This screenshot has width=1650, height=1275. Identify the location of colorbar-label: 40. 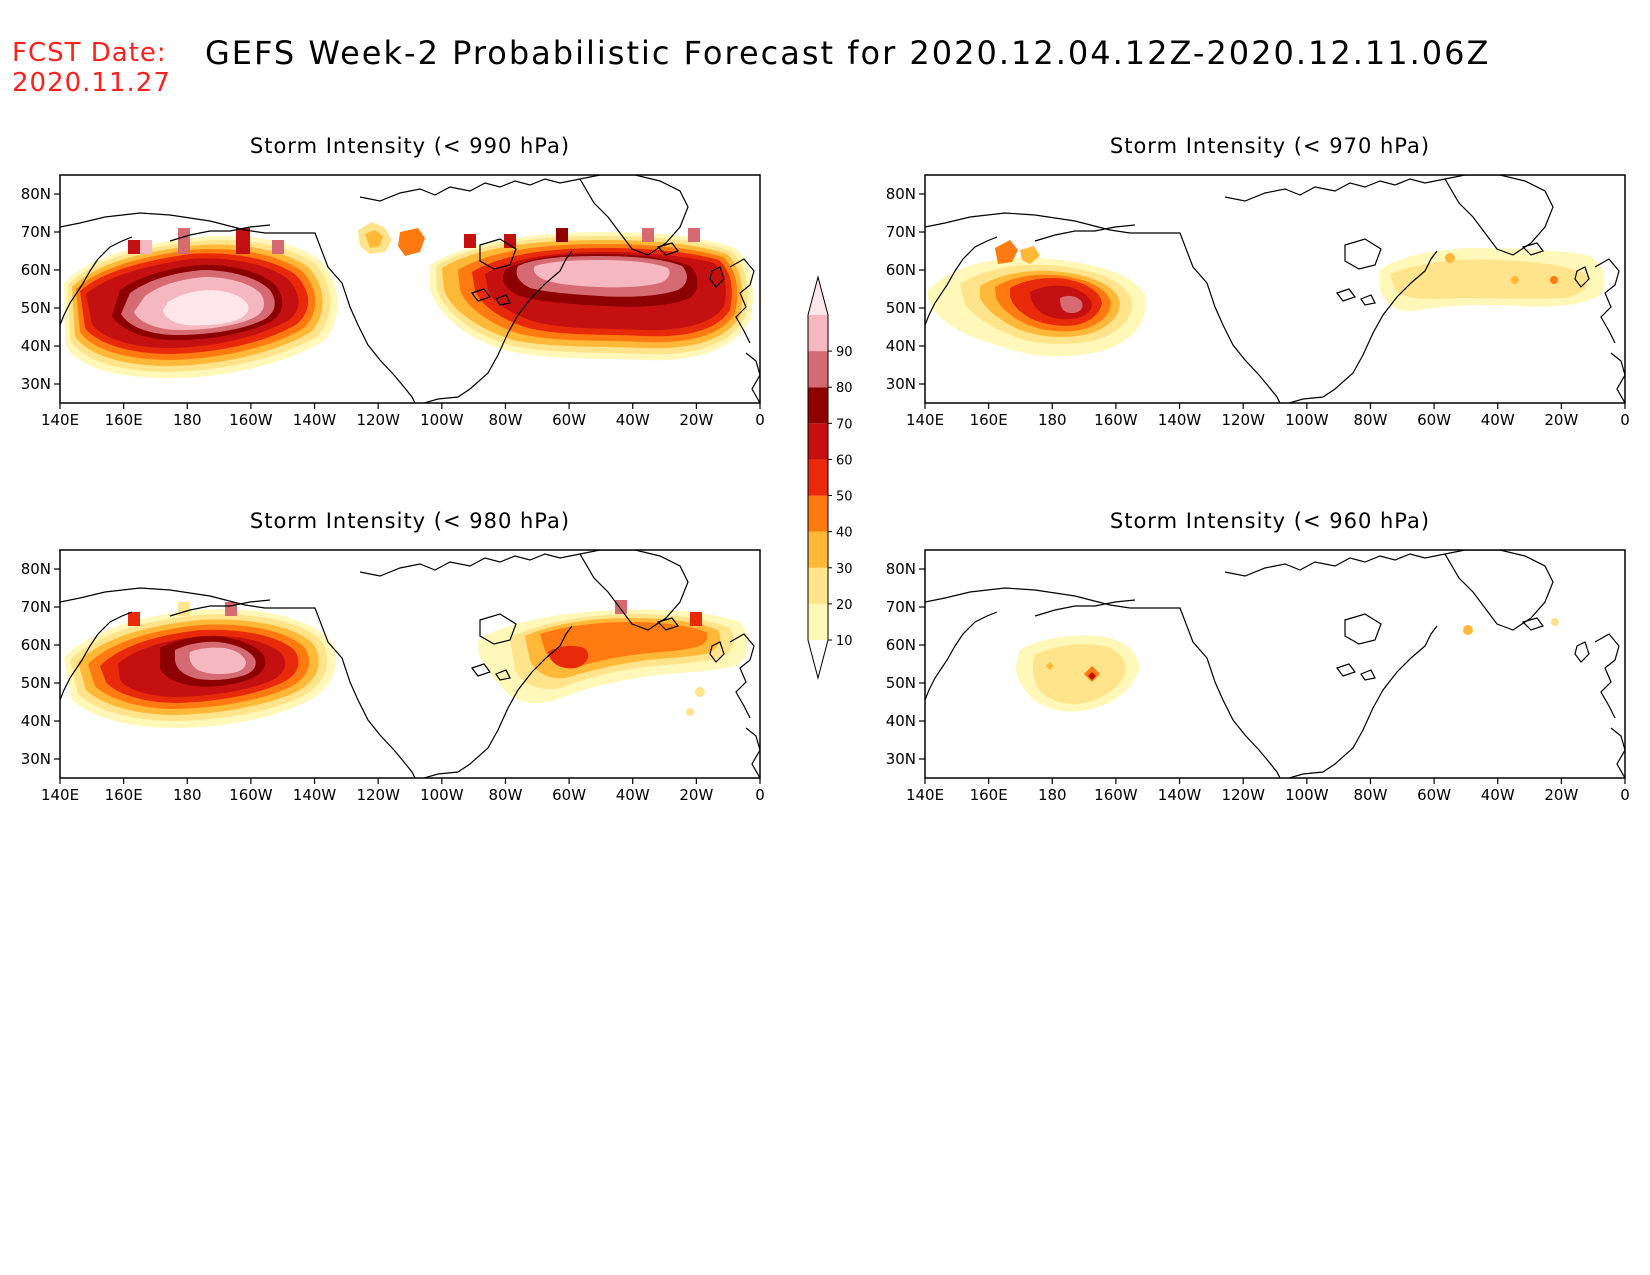
(844, 533).